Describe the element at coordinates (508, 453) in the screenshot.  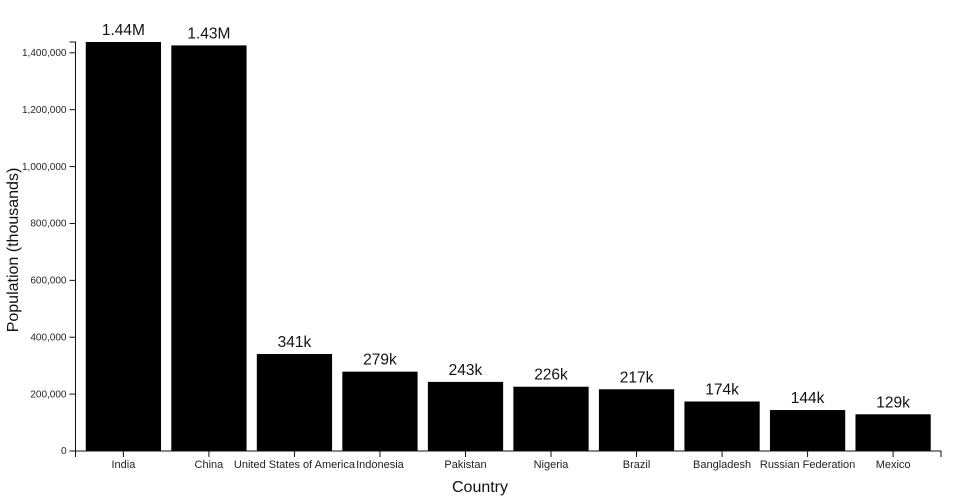
I see `x-axis-domain` at that location.